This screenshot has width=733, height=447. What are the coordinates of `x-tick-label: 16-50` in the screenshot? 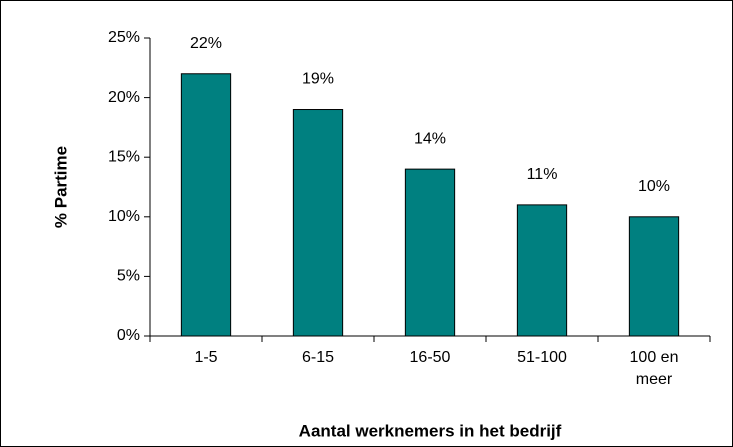 It's located at (430, 357).